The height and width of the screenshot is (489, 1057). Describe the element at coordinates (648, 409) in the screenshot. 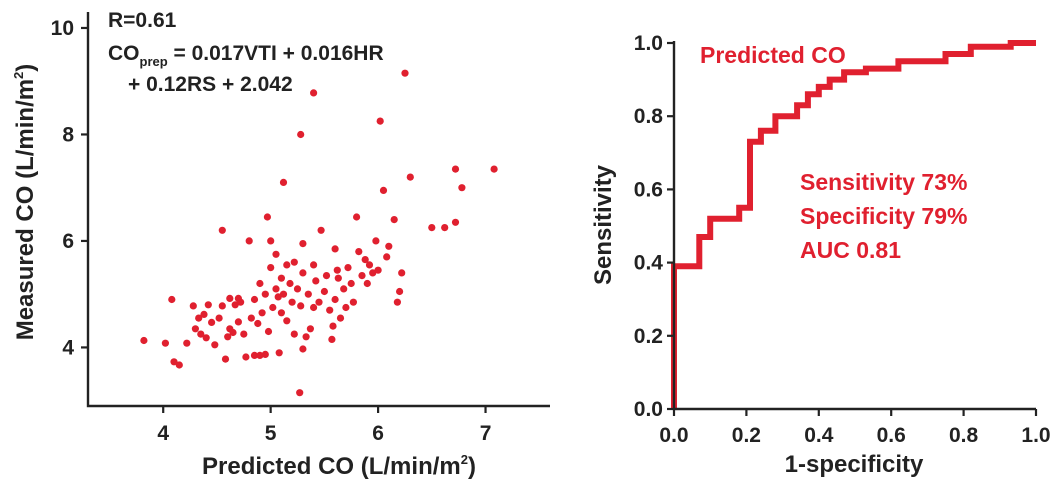

I see `roc-y-tick-label: 0.0` at that location.